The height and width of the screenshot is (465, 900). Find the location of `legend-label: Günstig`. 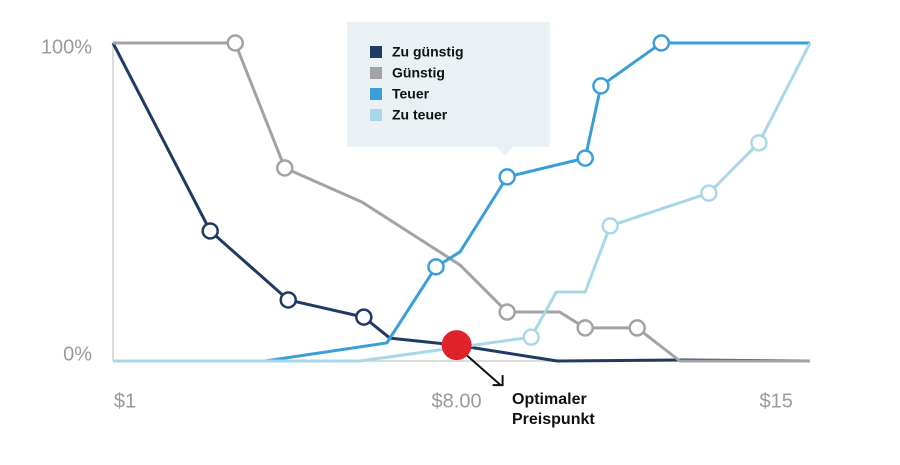

legend-label: Günstig is located at coordinates (418, 73).